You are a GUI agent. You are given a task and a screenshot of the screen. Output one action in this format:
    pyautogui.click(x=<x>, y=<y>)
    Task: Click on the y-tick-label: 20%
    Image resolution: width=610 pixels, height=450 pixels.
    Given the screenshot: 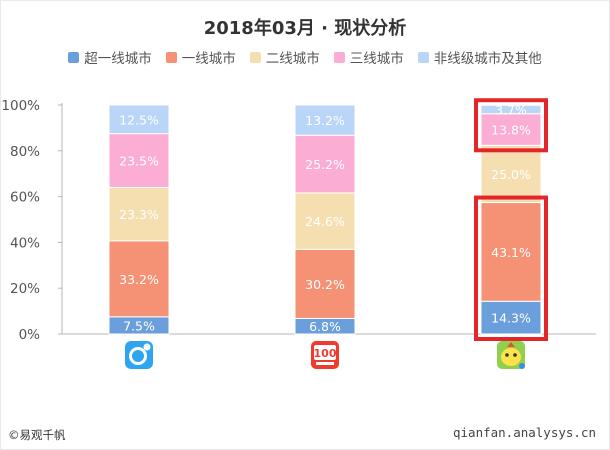 What is the action you would take?
    pyautogui.click(x=25, y=289)
    